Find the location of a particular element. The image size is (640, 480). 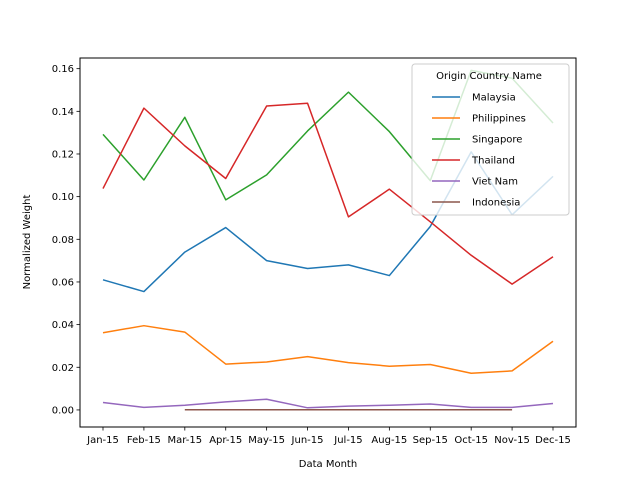

x-tick-label: May-15 is located at coordinates (266, 440).